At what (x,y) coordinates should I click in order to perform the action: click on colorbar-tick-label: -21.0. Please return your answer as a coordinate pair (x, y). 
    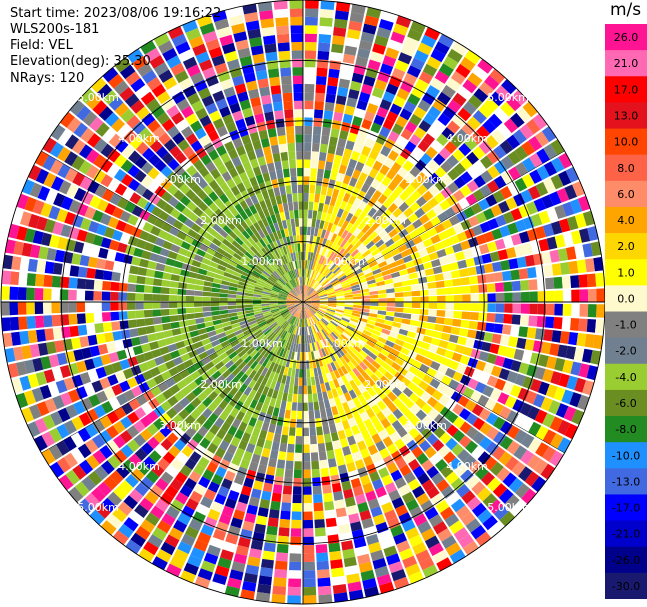
    Looking at the image, I should click on (626, 534).